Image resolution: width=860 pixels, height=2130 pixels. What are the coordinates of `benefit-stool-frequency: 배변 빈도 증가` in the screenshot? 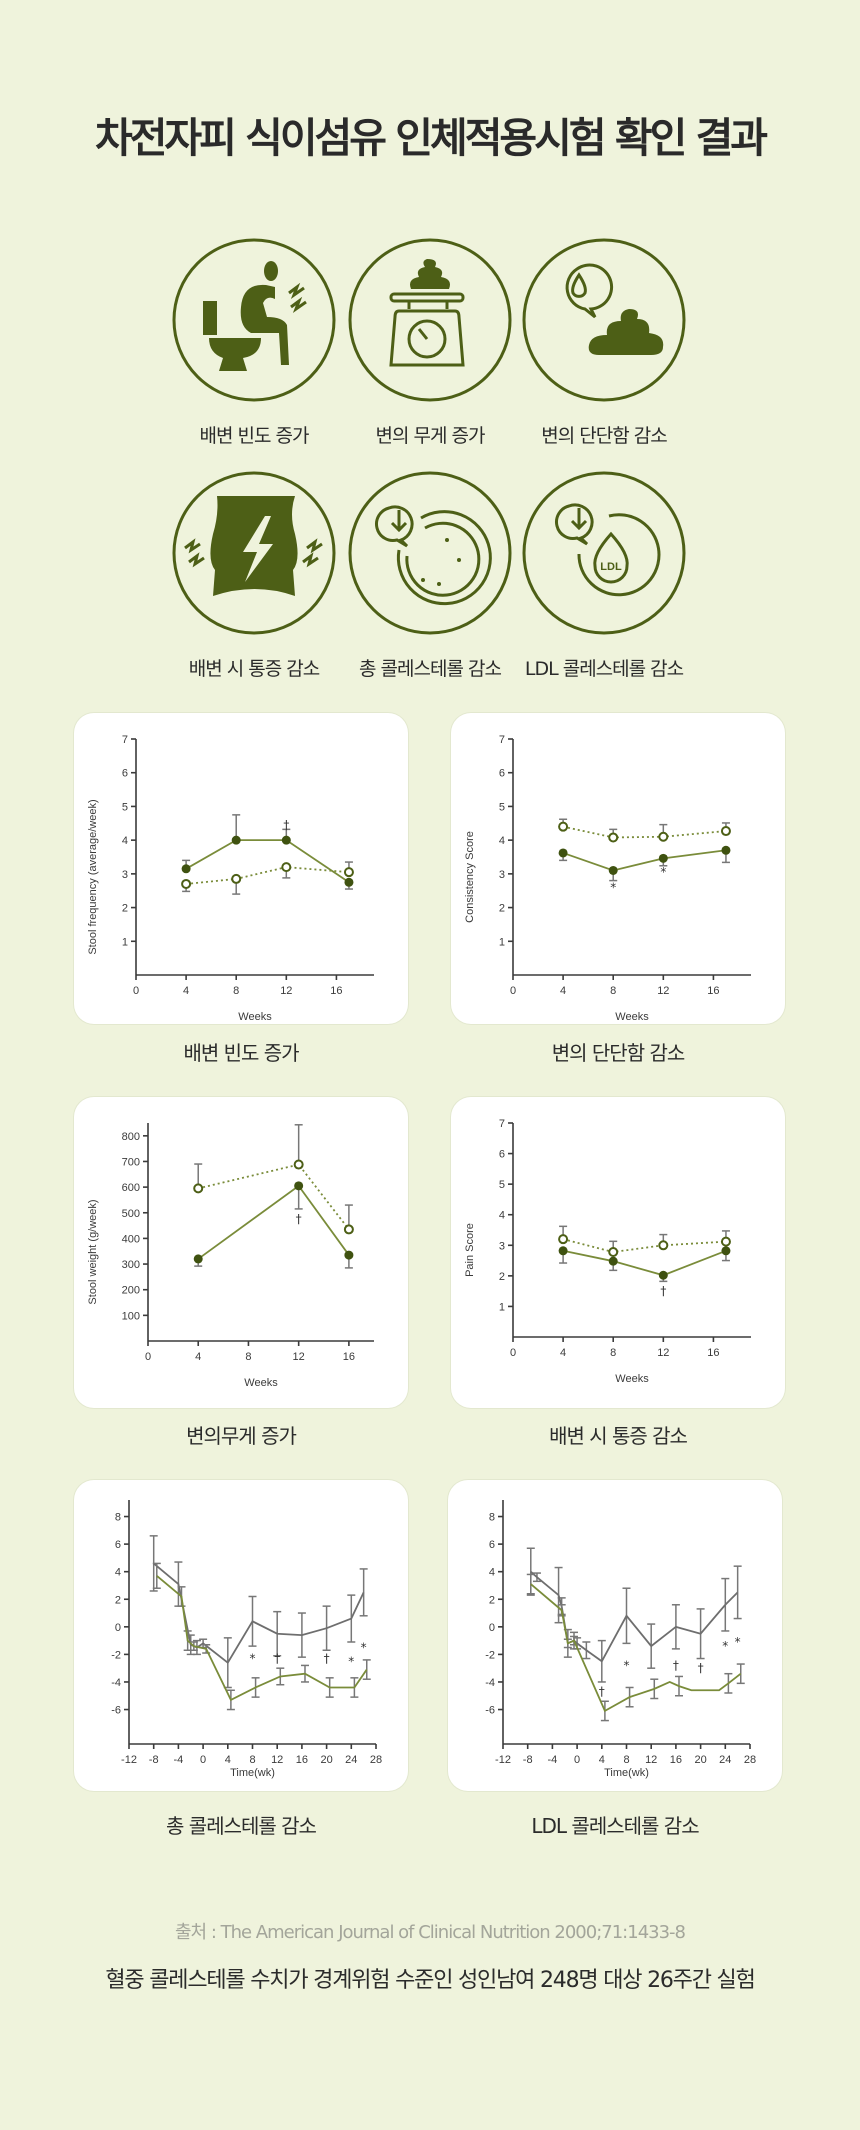 It's located at (254, 342).